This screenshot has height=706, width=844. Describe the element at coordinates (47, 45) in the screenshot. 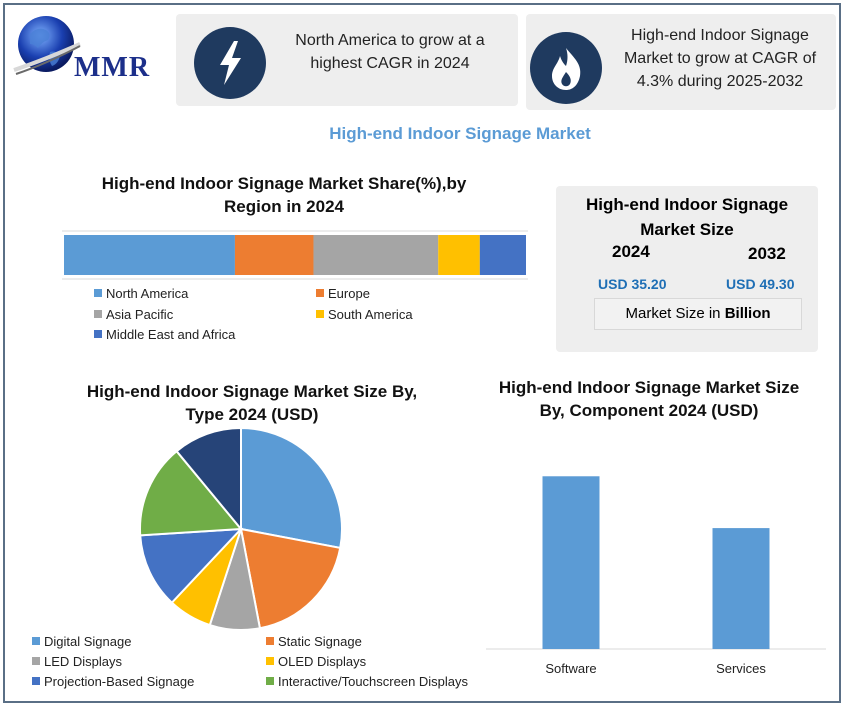

I see `globe-icon` at that location.